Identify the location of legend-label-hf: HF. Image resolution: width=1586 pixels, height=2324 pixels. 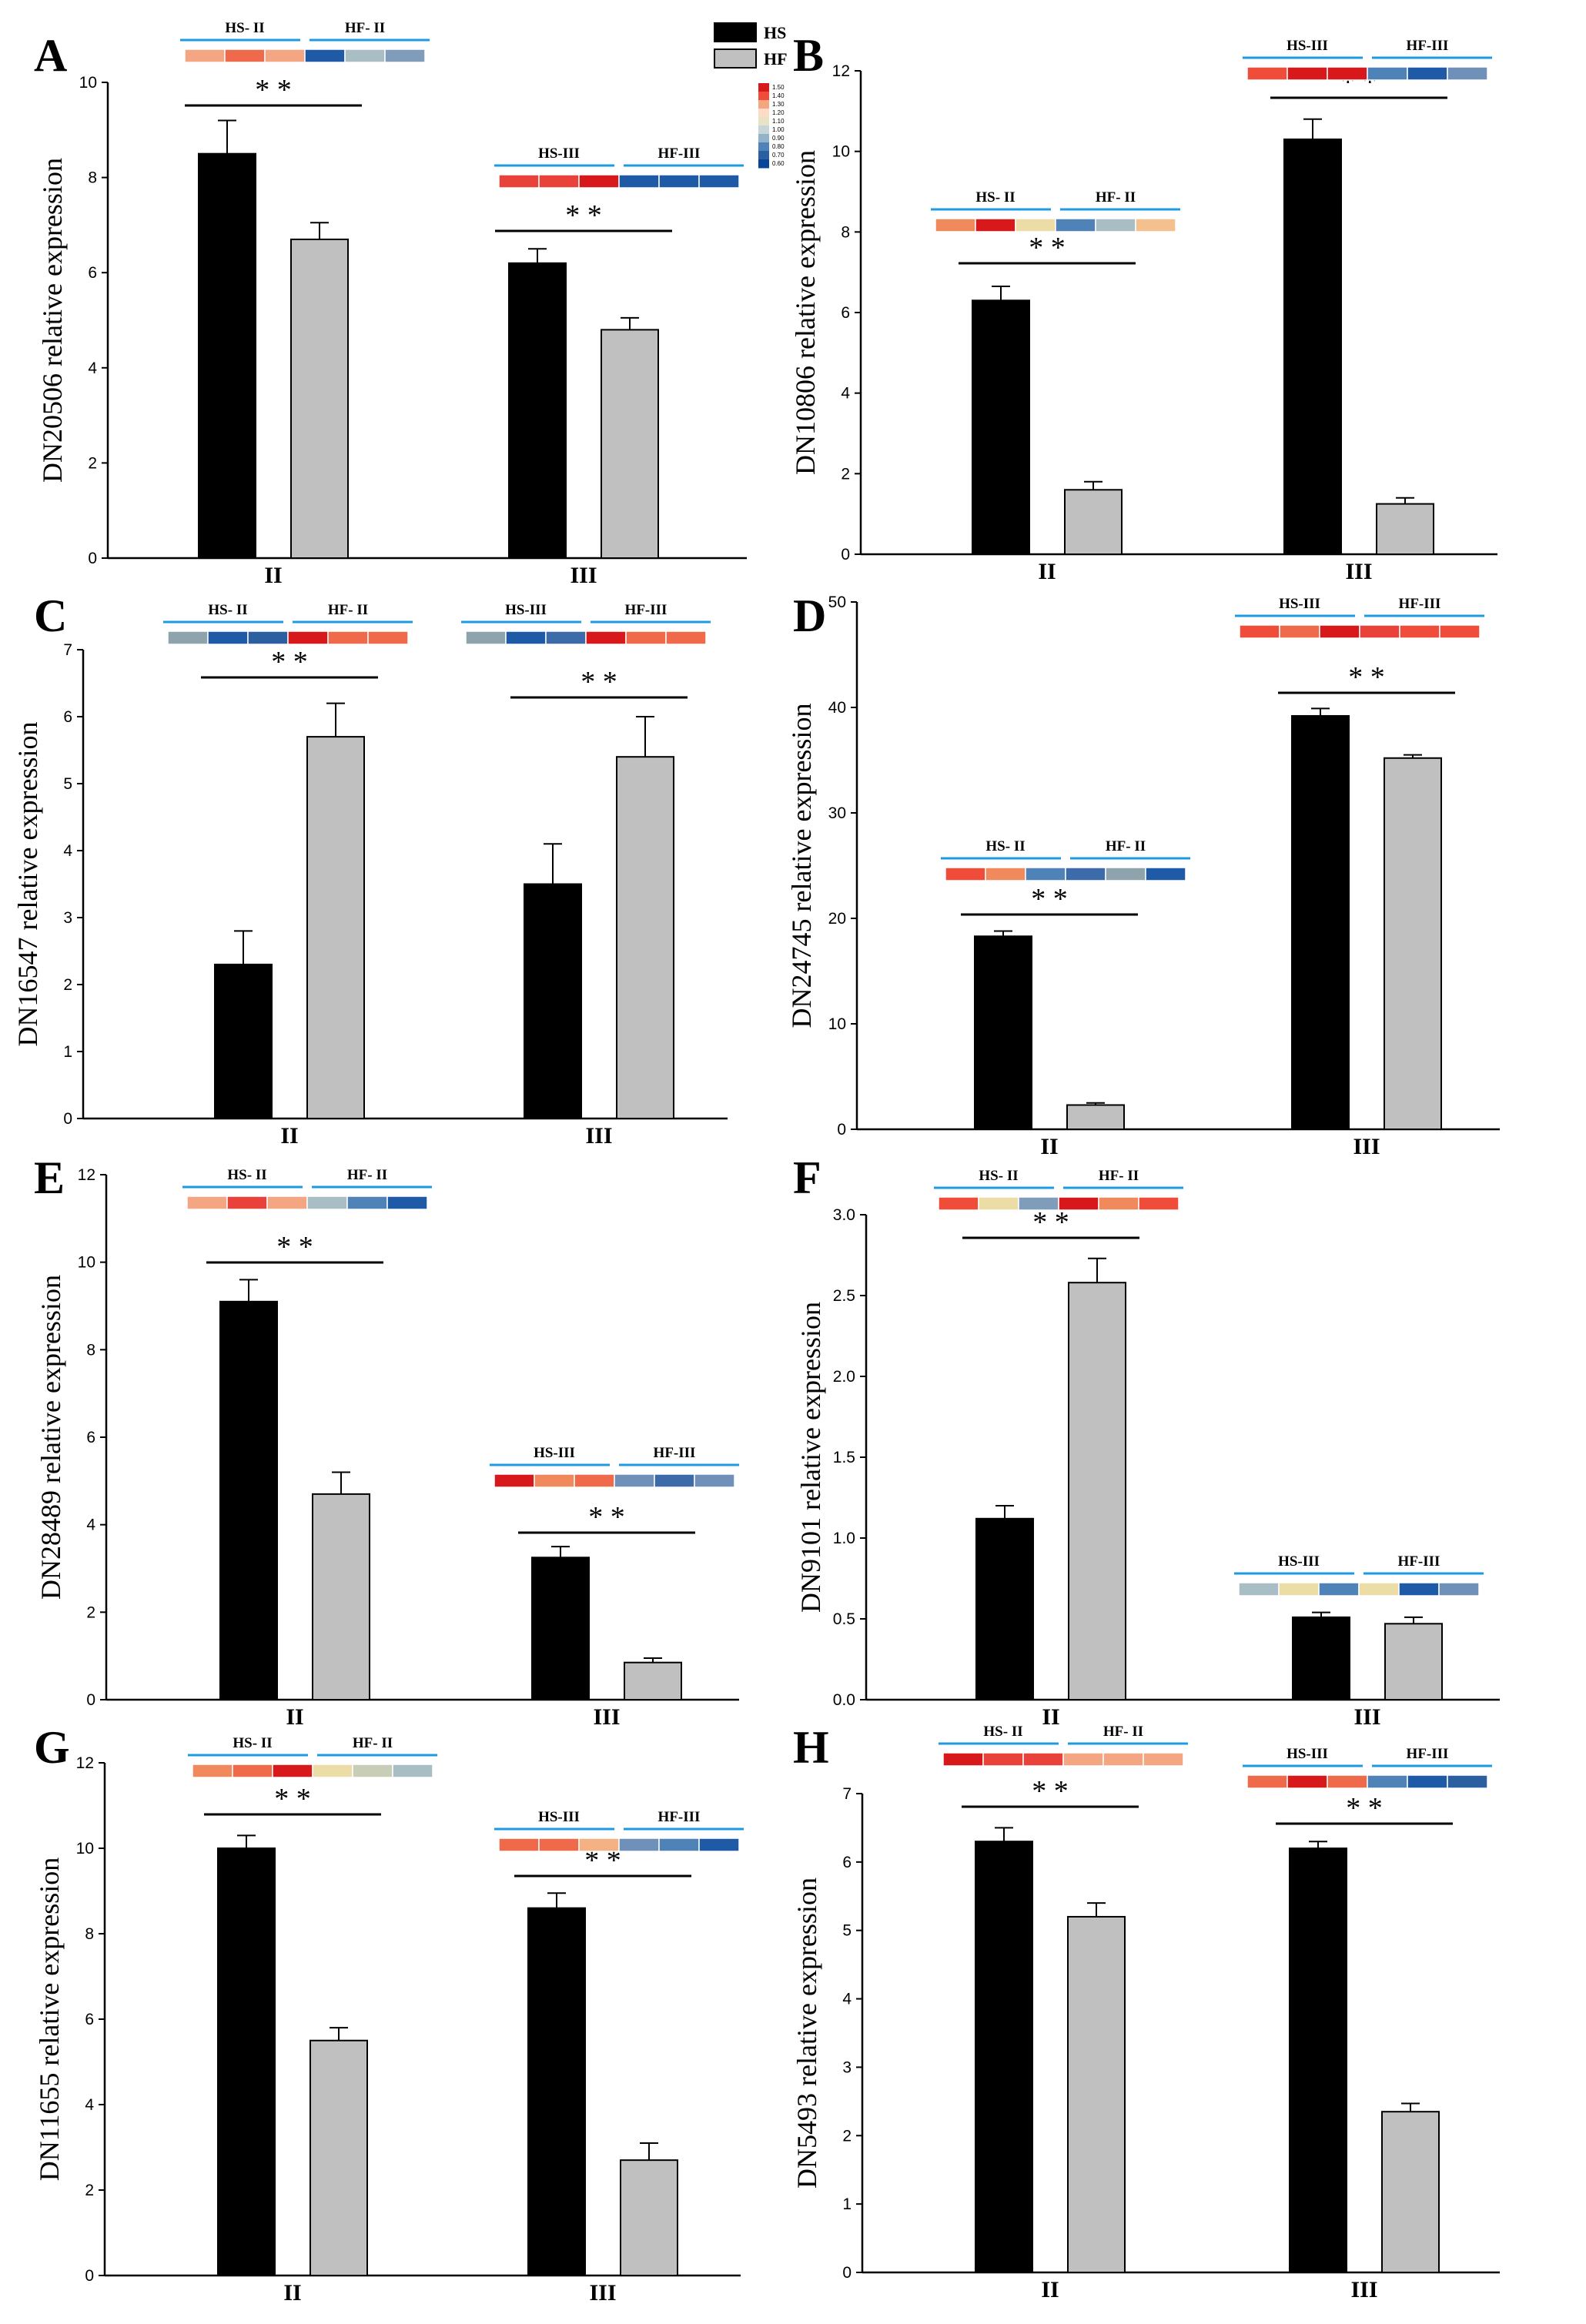
(776, 59).